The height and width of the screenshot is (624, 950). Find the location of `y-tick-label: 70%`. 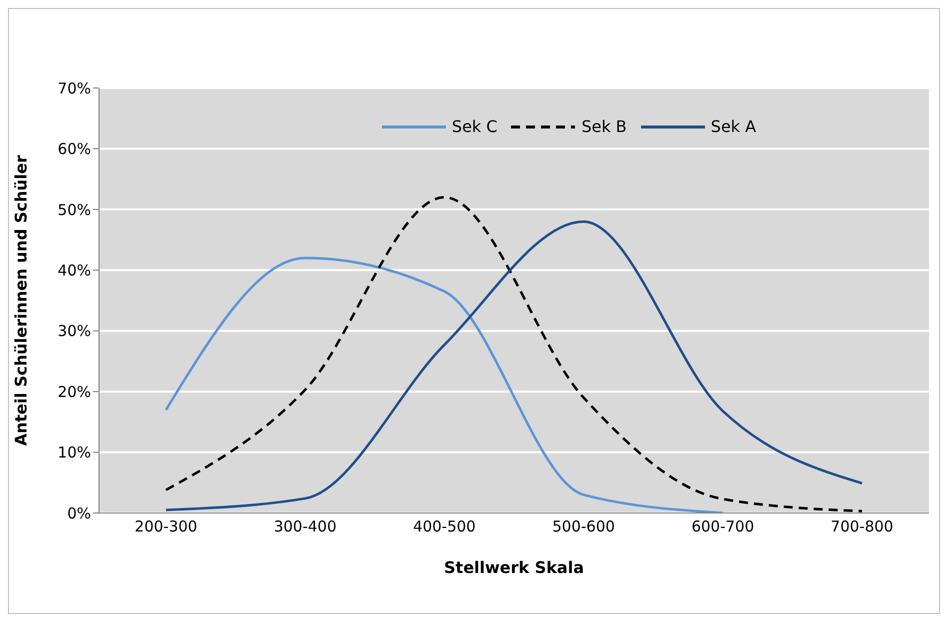

y-tick-label: 70% is located at coordinates (74, 88).